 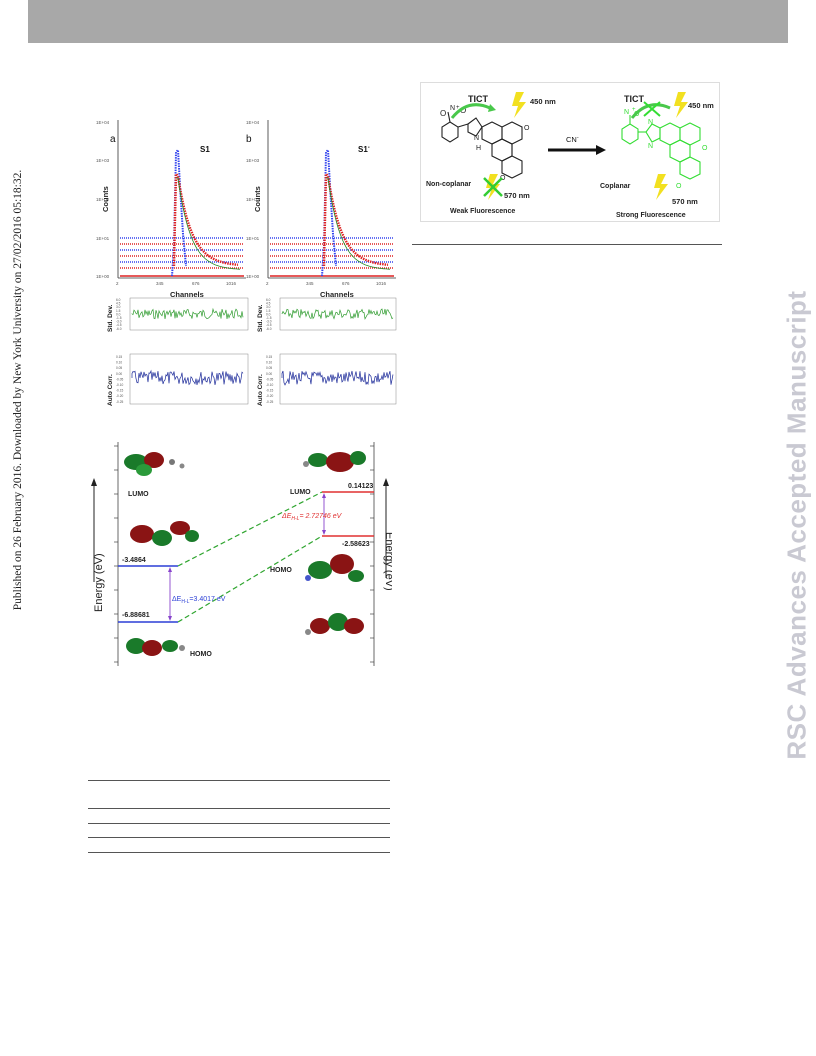 What do you see at coordinates (205, 149) in the screenshot?
I see `panel-a-sample-label: S1` at bounding box center [205, 149].